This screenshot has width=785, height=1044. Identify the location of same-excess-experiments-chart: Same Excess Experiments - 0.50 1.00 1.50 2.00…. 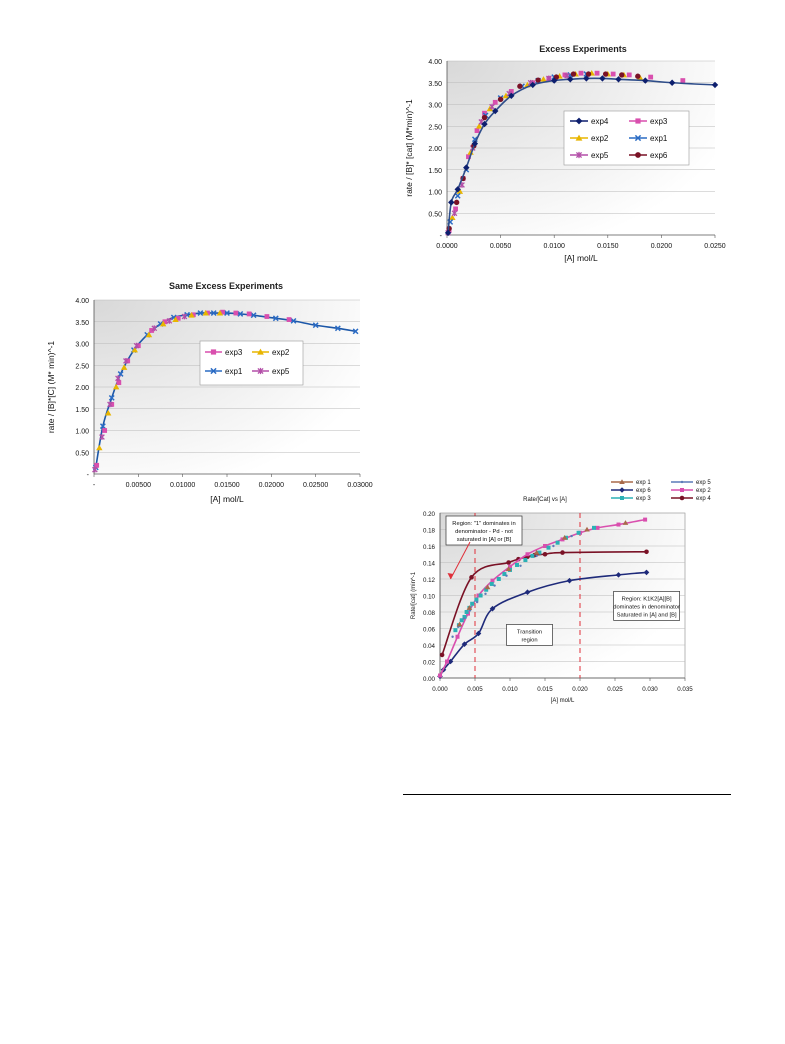
(206, 394).